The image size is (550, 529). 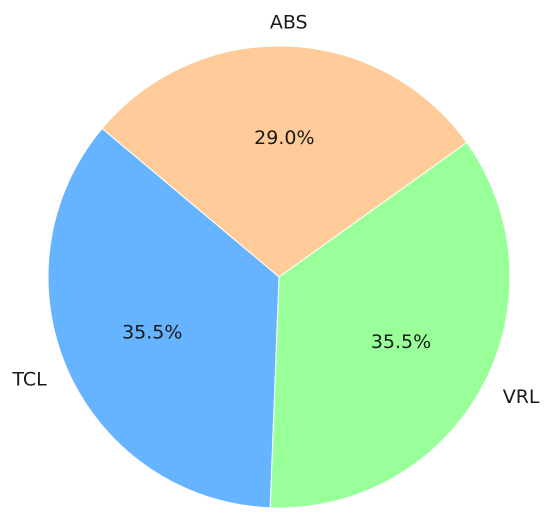 I want to click on slice-label-tcl: TCL, so click(x=29, y=379).